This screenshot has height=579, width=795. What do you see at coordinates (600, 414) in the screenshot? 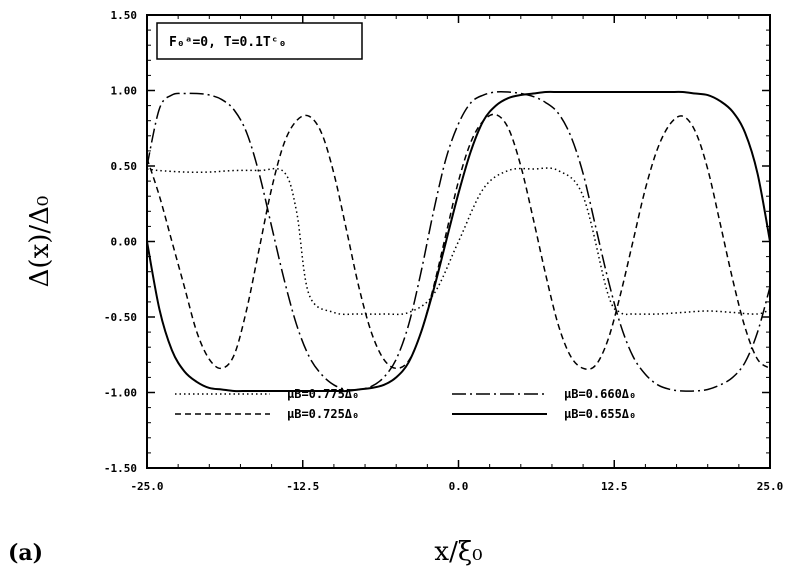
I see `legend-label: μB=0.655Δ₀` at bounding box center [600, 414].